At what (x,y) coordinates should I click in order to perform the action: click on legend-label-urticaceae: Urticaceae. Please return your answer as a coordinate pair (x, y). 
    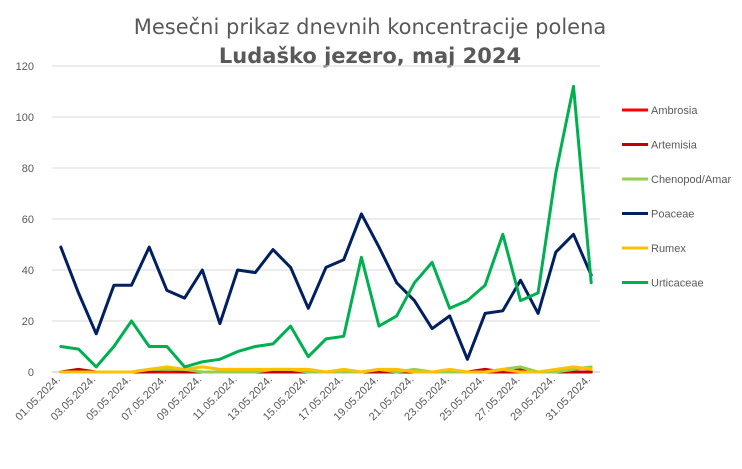
    Looking at the image, I should click on (677, 284).